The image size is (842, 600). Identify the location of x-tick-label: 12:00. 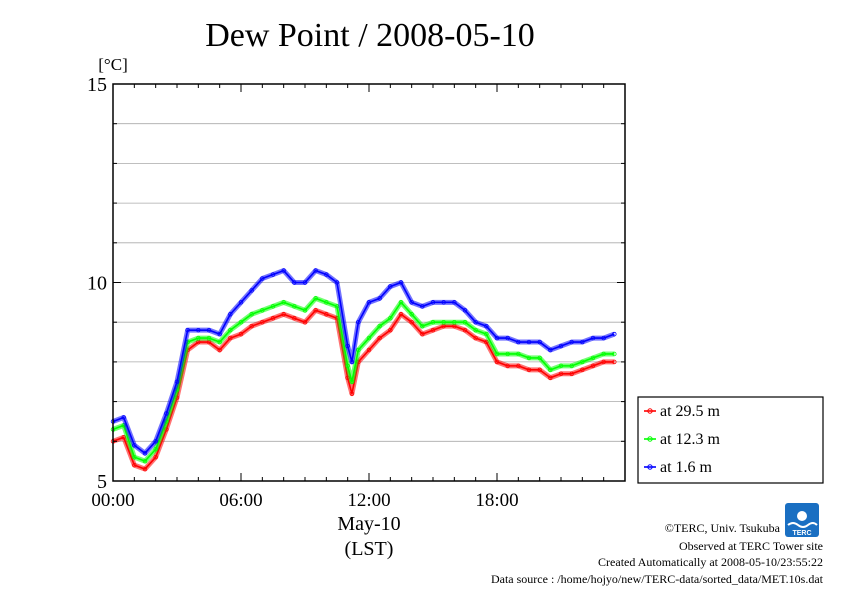
(368, 500).